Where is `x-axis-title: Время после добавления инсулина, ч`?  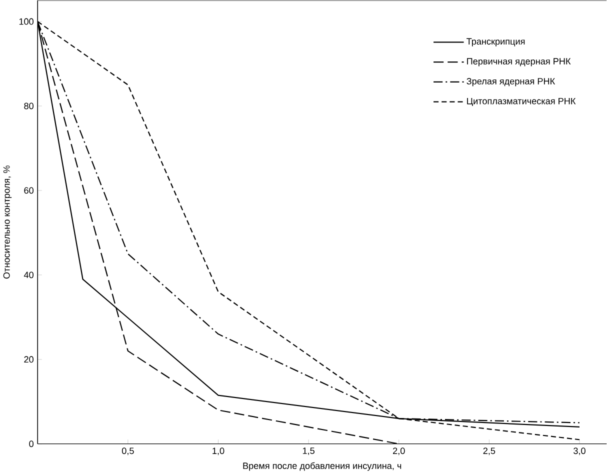
x-axis-title: Время после добавления инсулина, ч is located at coordinates (322, 466).